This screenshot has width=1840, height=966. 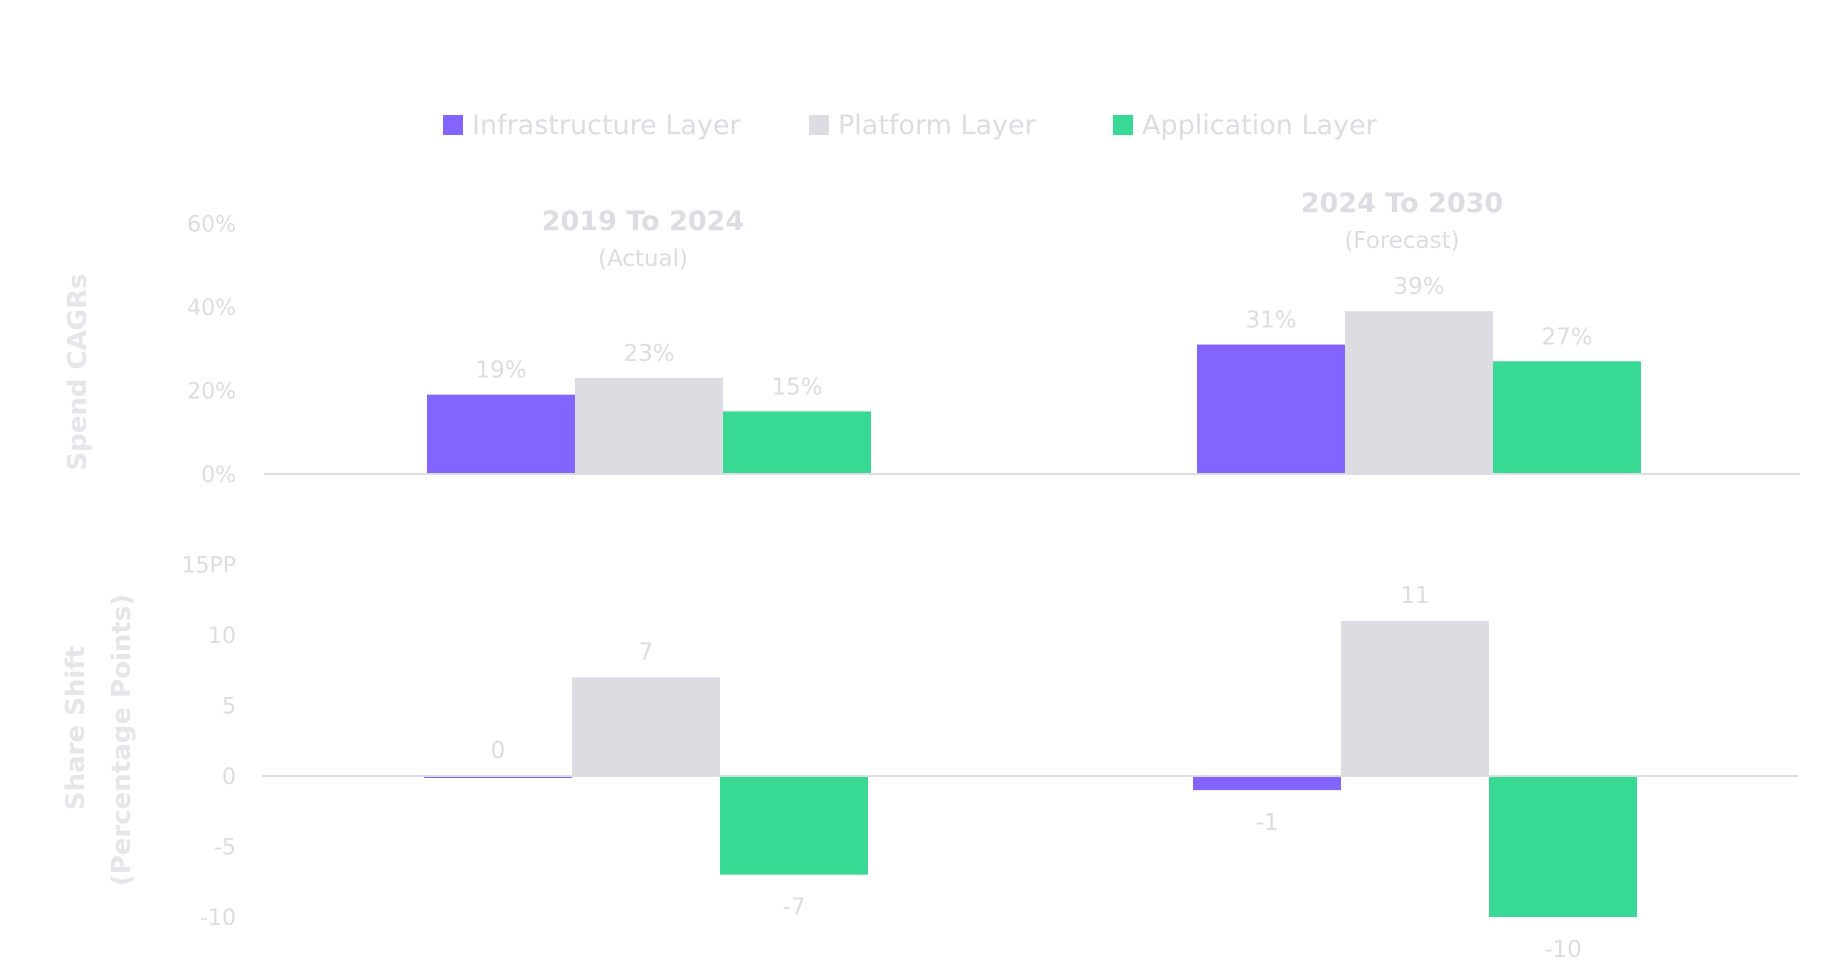 What do you see at coordinates (1260, 125) in the screenshot?
I see `legend-label-application: Application Layer` at bounding box center [1260, 125].